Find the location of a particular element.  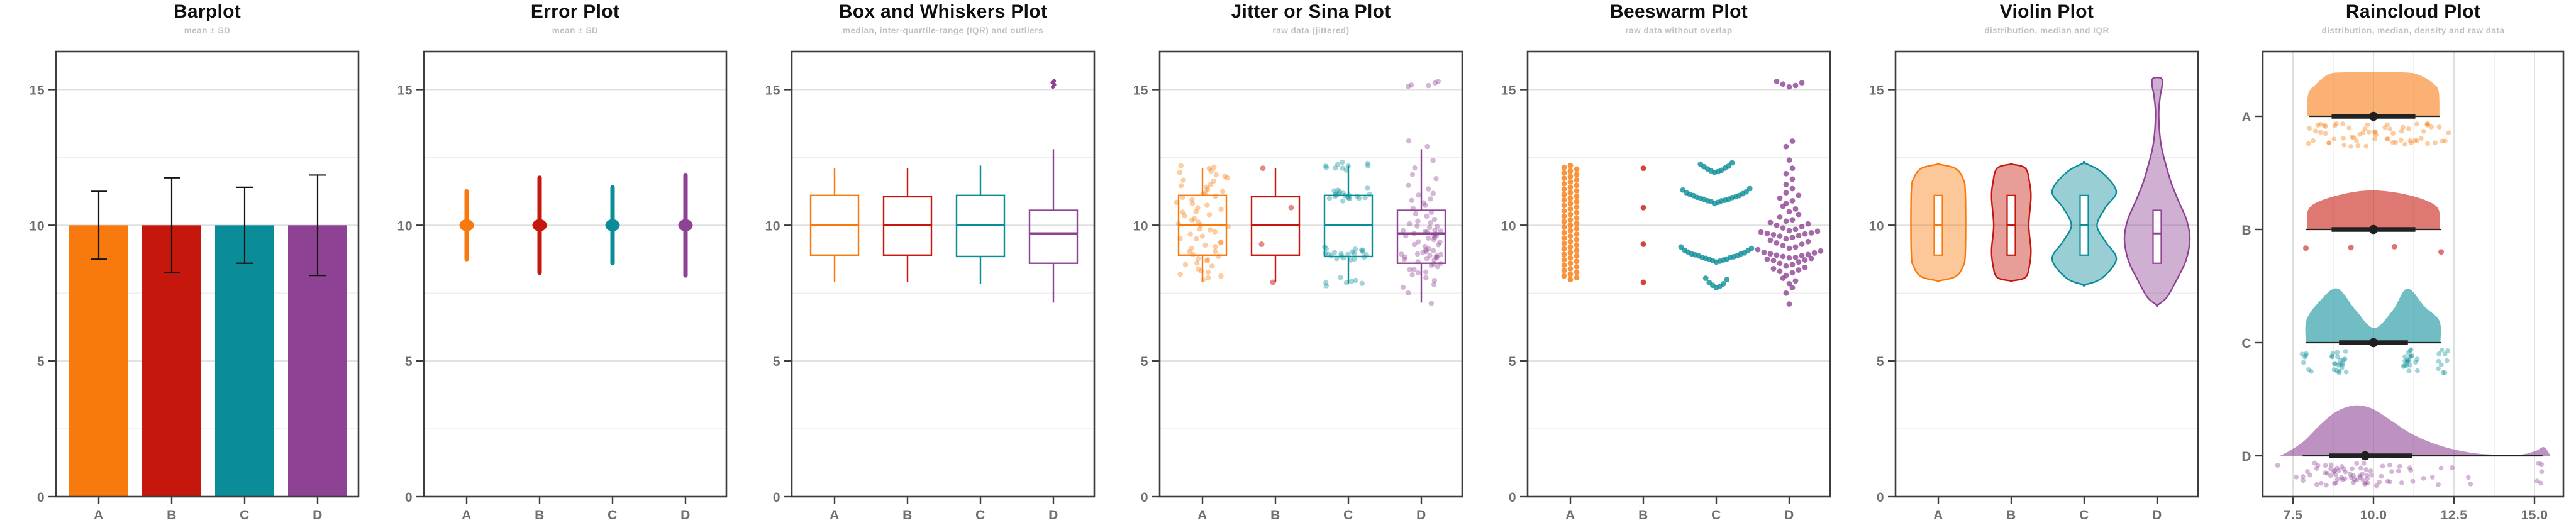

x-tick-label: C is located at coordinates (1716, 515).